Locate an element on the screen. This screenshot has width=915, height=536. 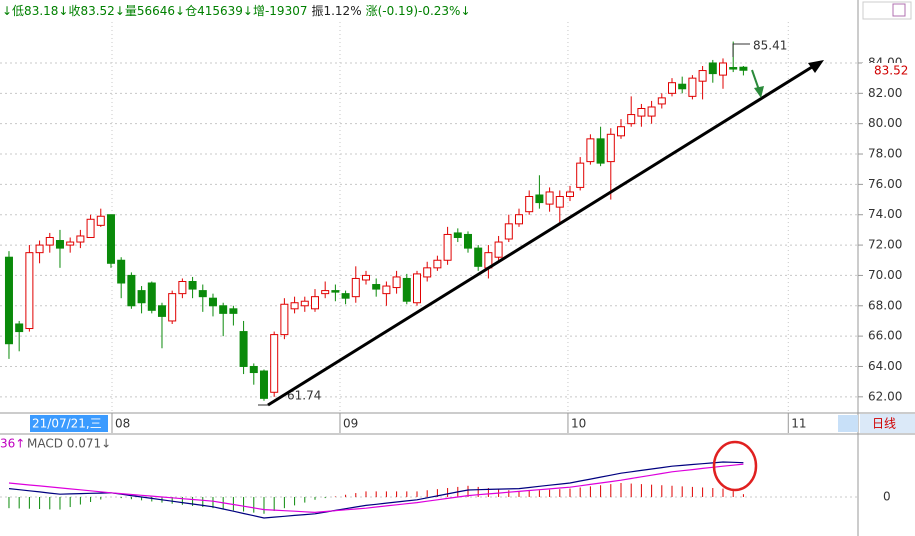
y-tick-label: 70.00 is located at coordinates (885, 275).